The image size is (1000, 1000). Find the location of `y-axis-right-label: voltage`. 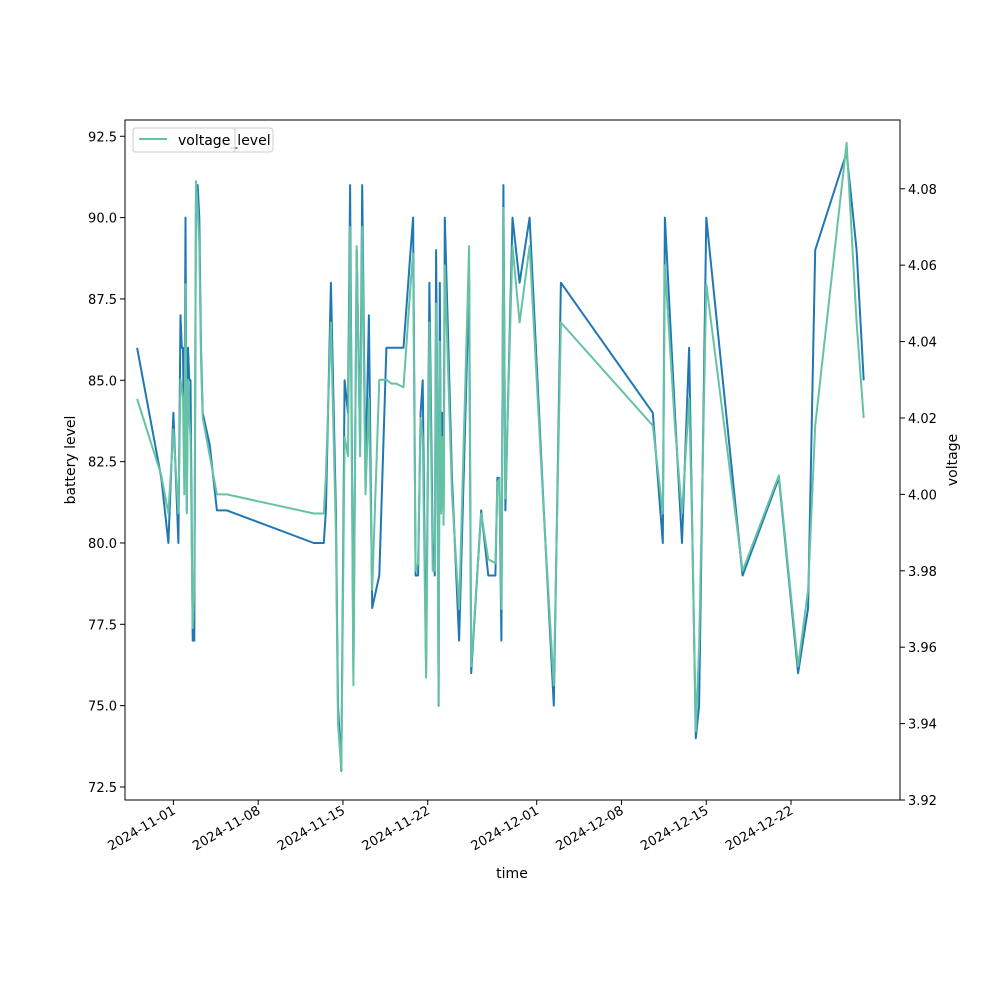

y-axis-right-label: voltage is located at coordinates (953, 460).